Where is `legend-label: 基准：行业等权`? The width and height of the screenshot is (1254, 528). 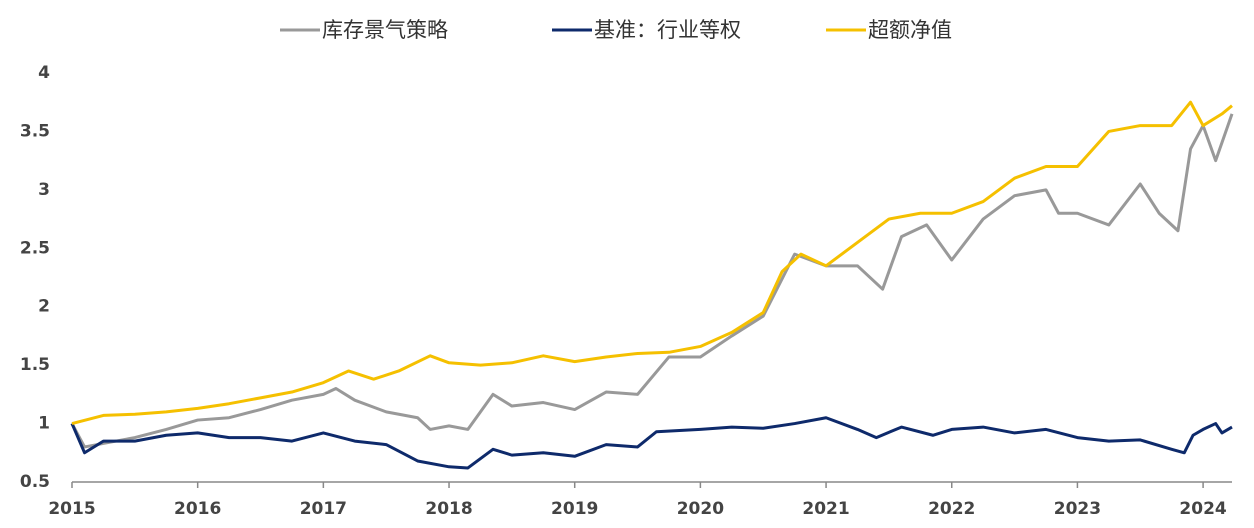 legend-label: 基准：行业等权 is located at coordinates (667, 30).